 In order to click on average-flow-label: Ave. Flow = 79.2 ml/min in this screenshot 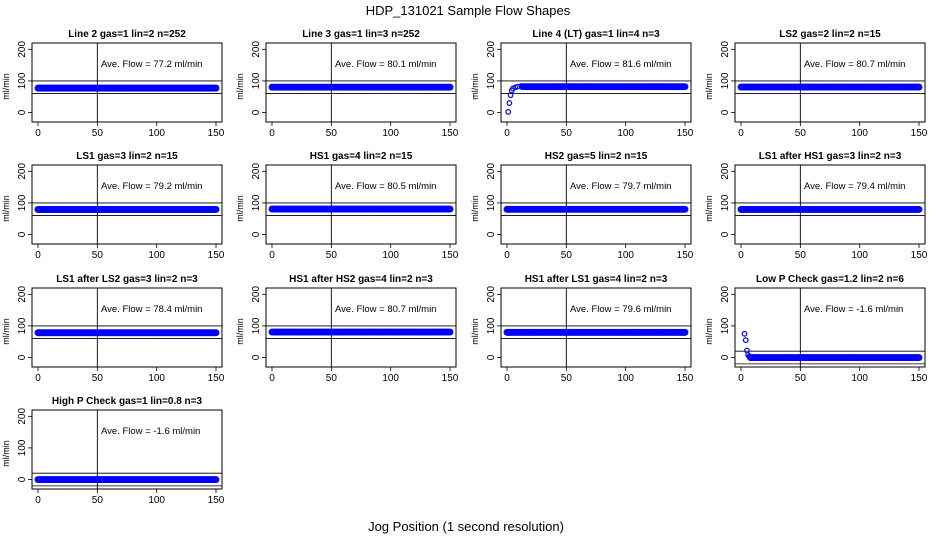, I will do `click(151, 186)`.